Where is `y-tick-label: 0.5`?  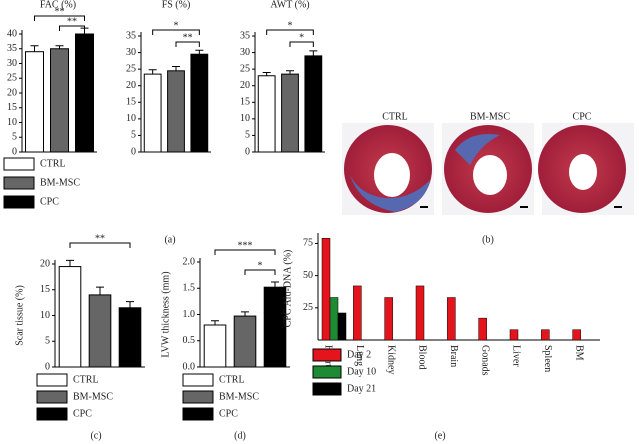
y-tick-label: 0.5 is located at coordinates (189, 340).